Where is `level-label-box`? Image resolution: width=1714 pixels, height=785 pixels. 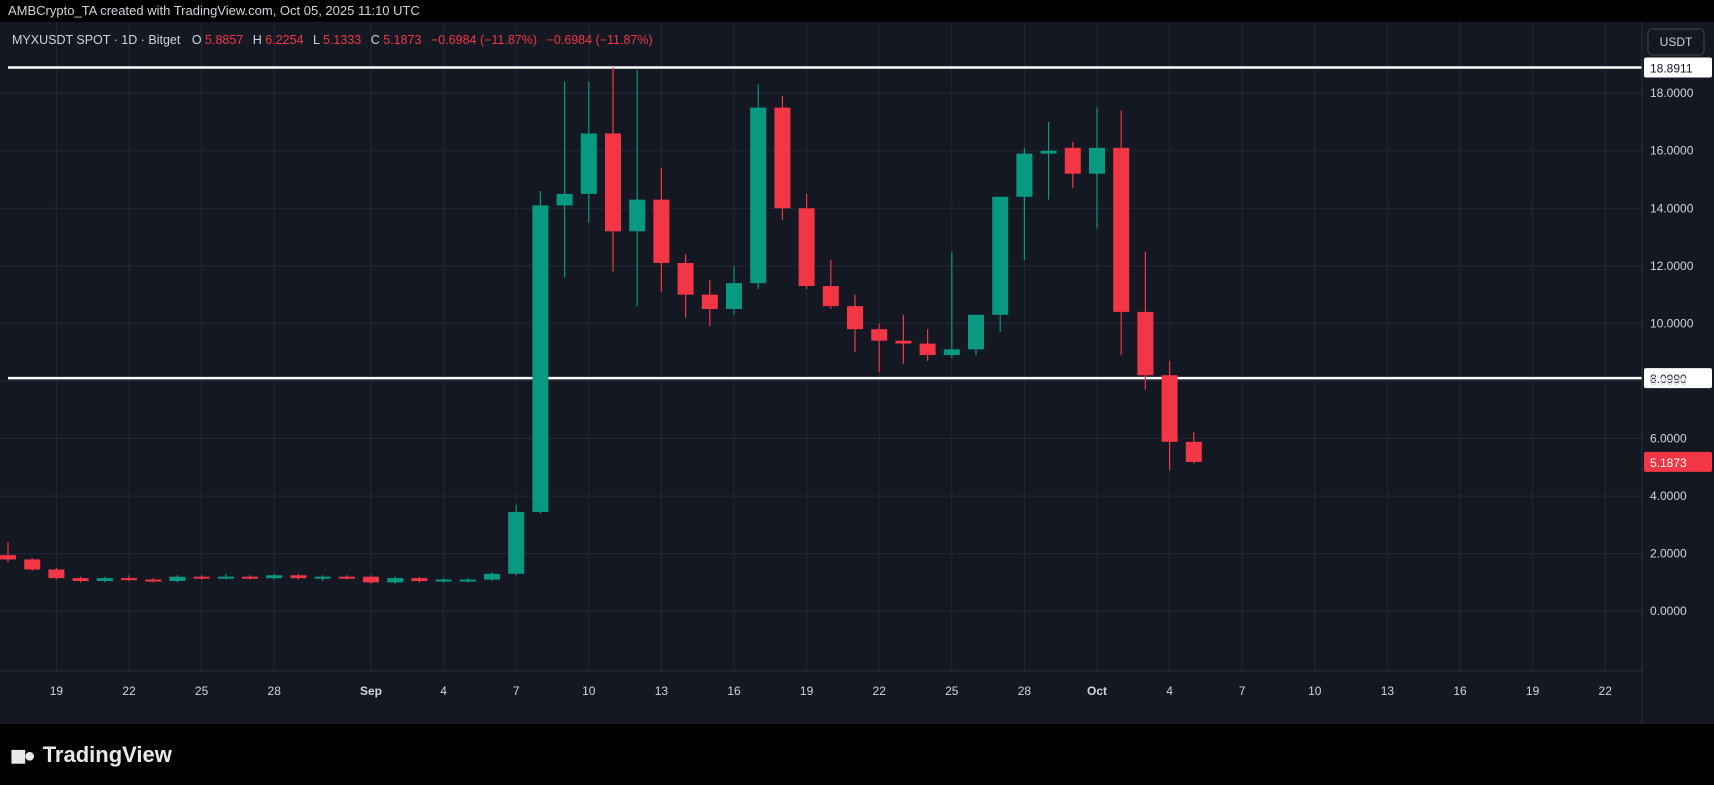 level-label-box is located at coordinates (1678, 67).